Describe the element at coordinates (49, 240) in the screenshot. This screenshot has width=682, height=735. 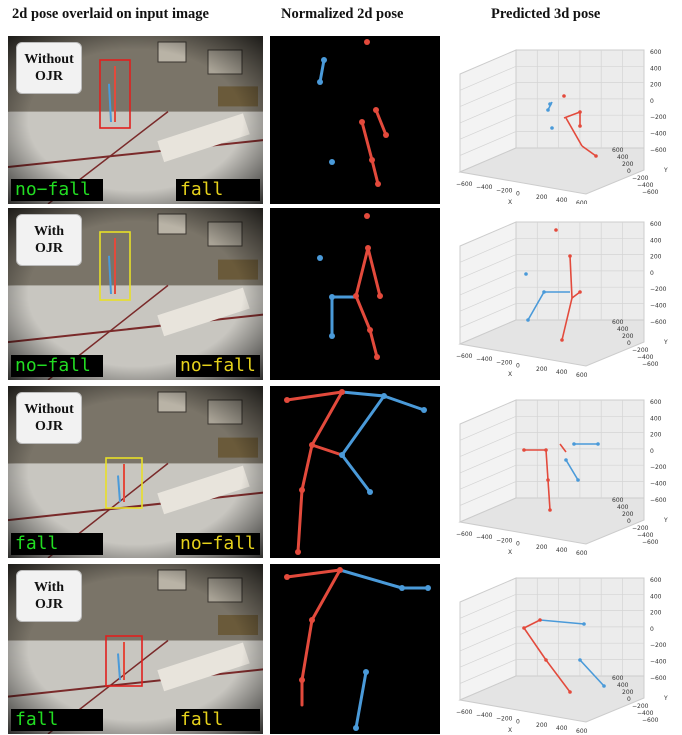
I see `method-label: With OJR` at that location.